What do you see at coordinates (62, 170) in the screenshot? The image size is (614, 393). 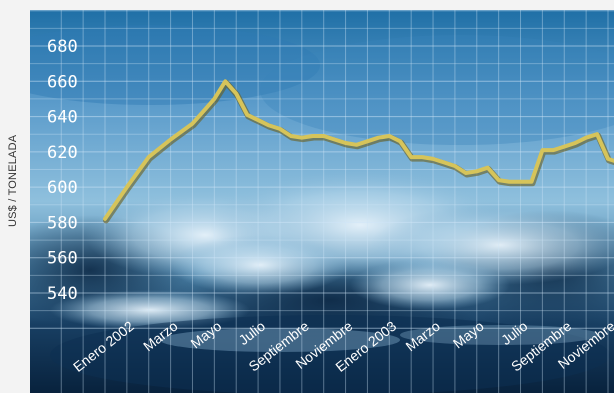 I see `y-axis-ticks: 540 560 580 600 620 640 660 680` at bounding box center [62, 170].